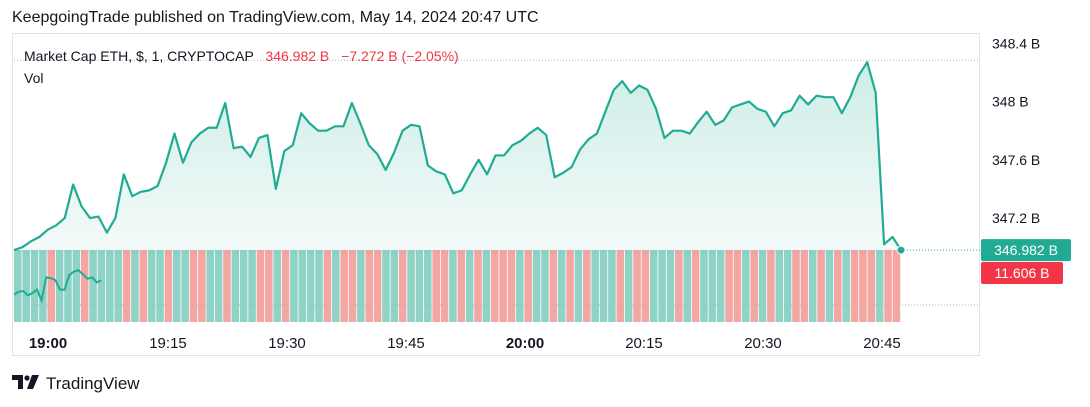  Describe the element at coordinates (1016, 160) in the screenshot. I see `y-tick-label: 347.6 B` at that location.